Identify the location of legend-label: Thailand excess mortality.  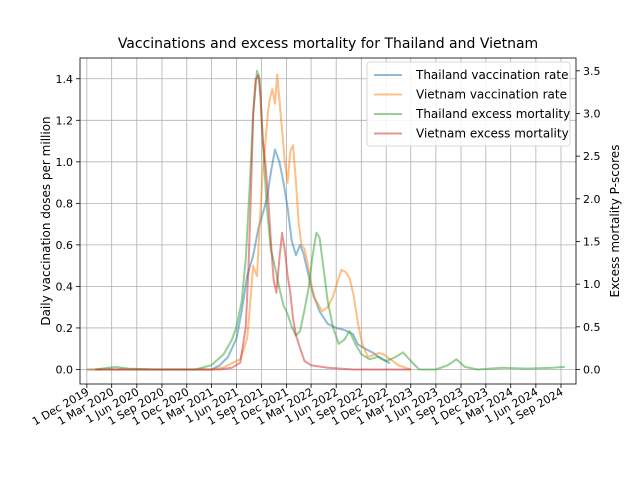
(492, 114).